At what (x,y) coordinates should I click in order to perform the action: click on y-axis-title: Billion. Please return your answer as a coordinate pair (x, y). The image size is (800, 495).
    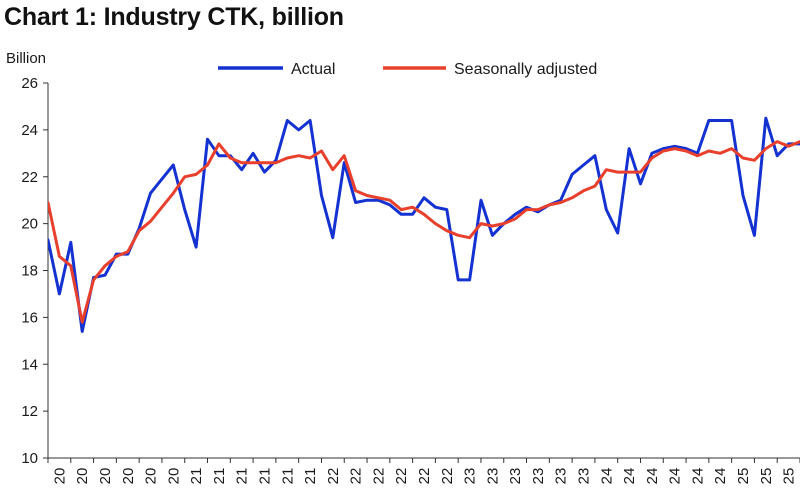
    Looking at the image, I should click on (26, 58).